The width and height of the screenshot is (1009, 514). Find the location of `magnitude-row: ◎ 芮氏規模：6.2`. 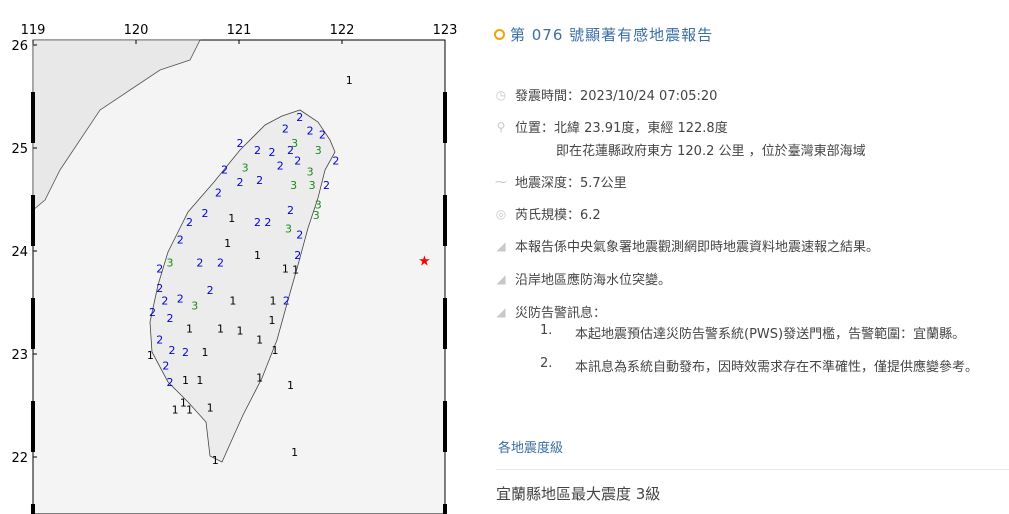

magnitude-row: ◎ 芮氏規模：6.2 is located at coordinates (547, 214).